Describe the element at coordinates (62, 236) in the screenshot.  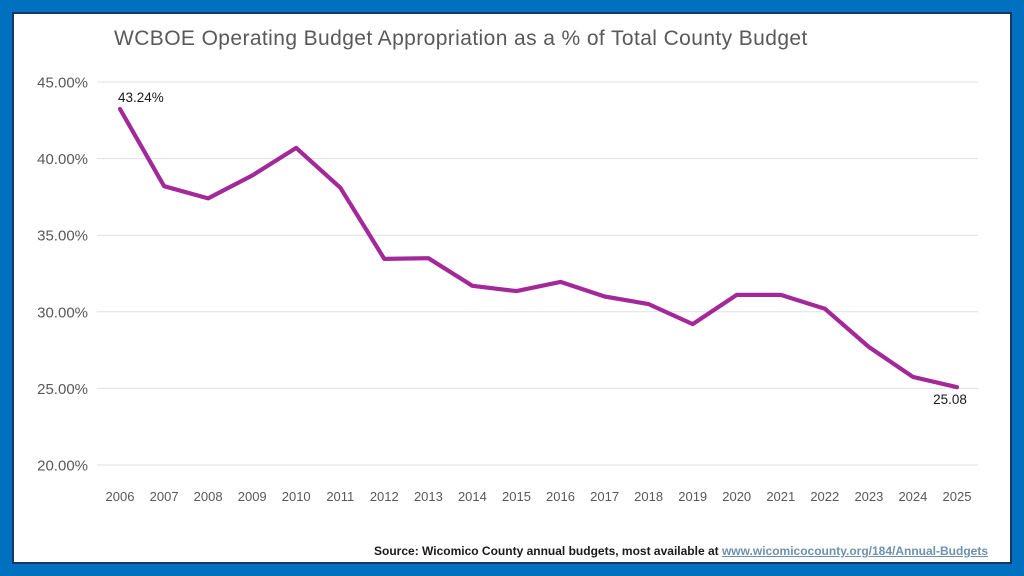
I see `y-axis-label: 35.00%` at that location.